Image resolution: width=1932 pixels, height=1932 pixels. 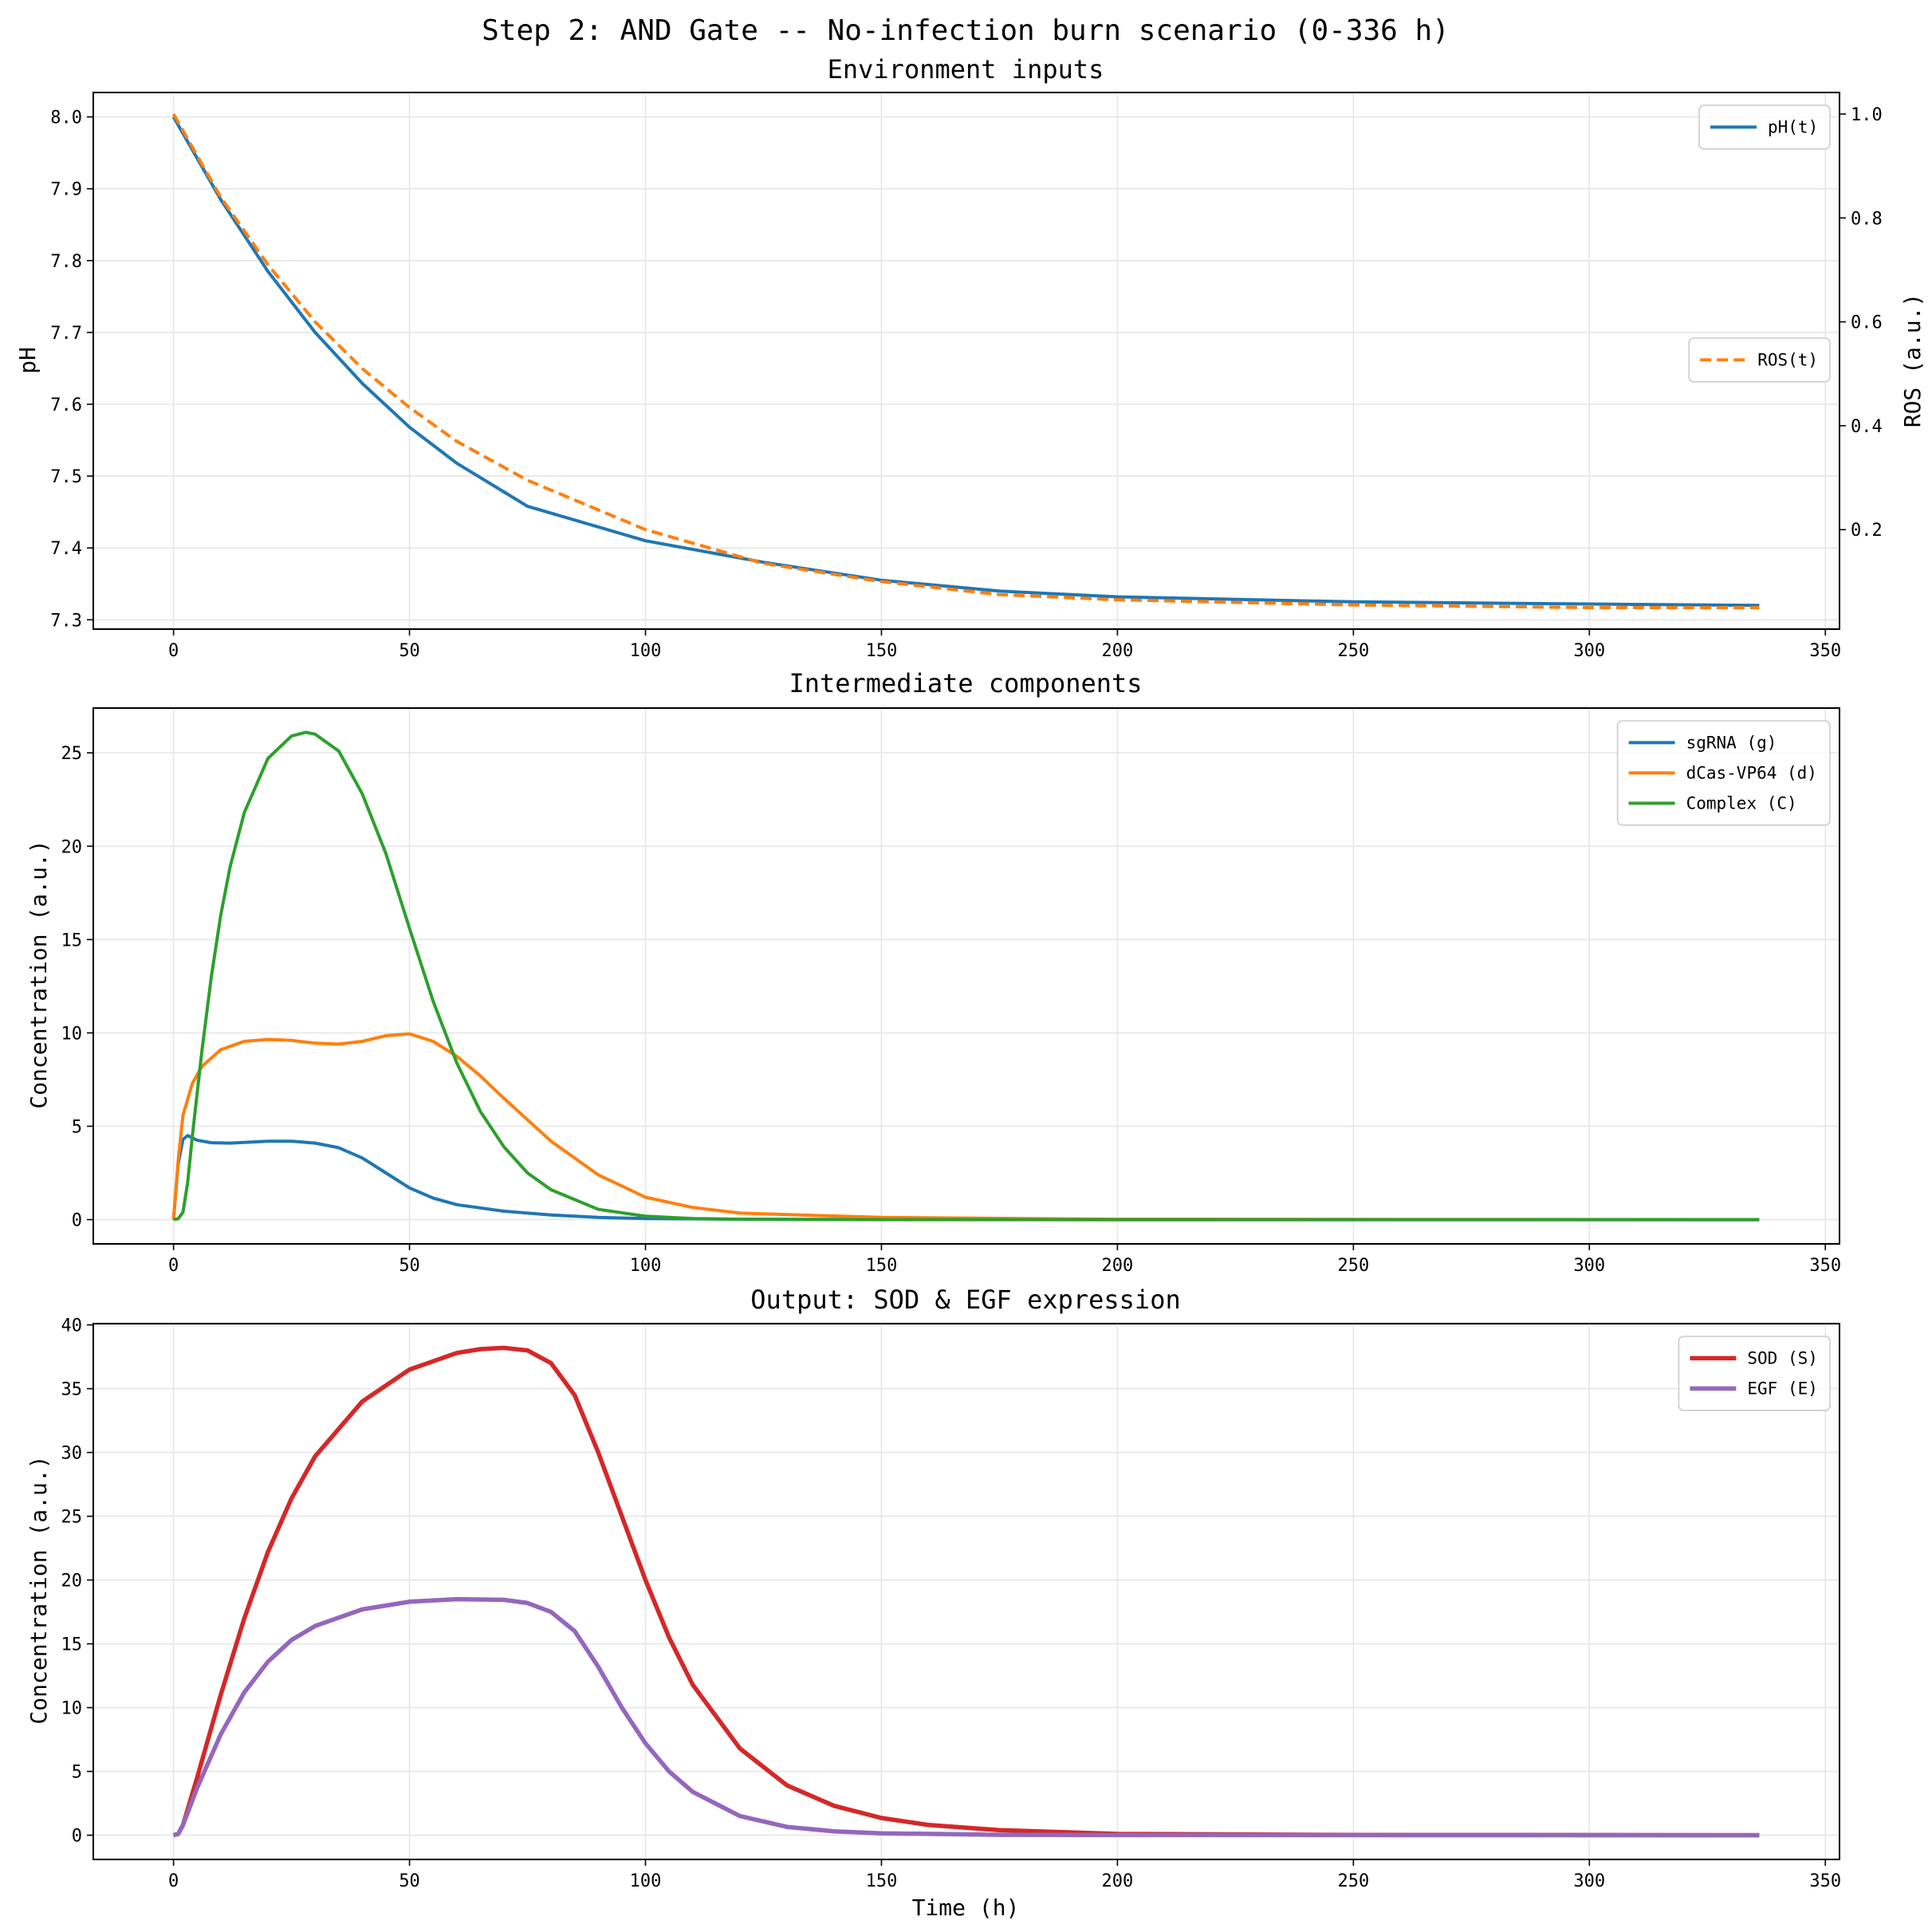 I want to click on panel-title: Output: SOD & EGF expression, so click(x=965, y=1300).